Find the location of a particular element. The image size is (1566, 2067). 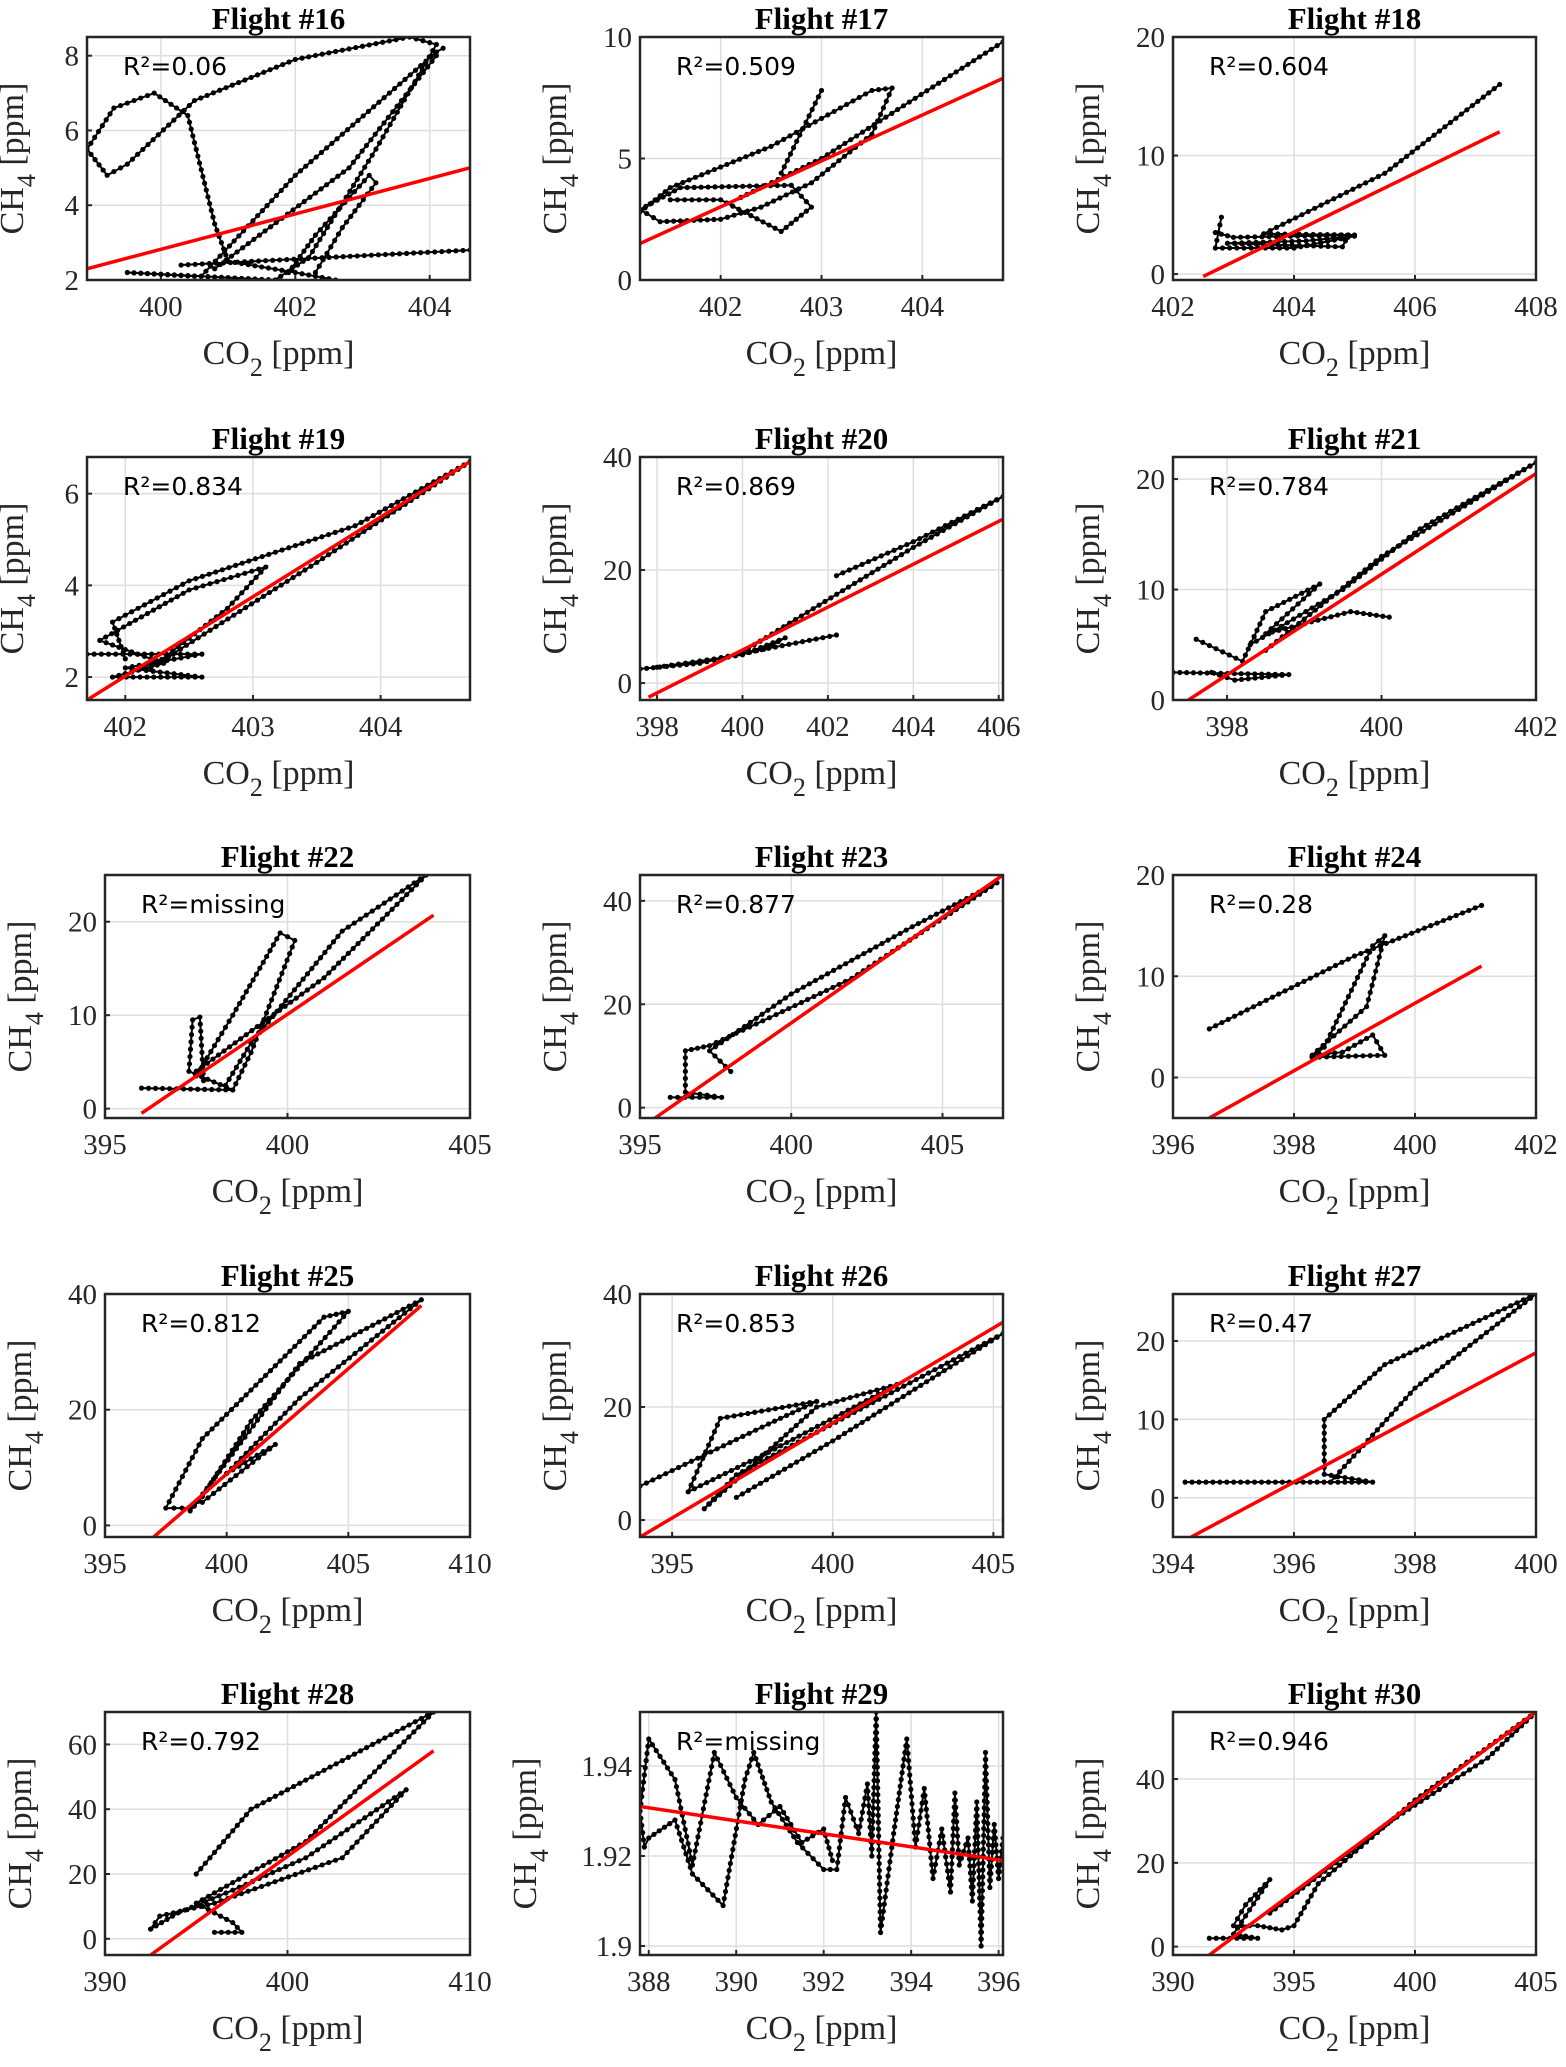

x-tick-label: 404 is located at coordinates (923, 307).